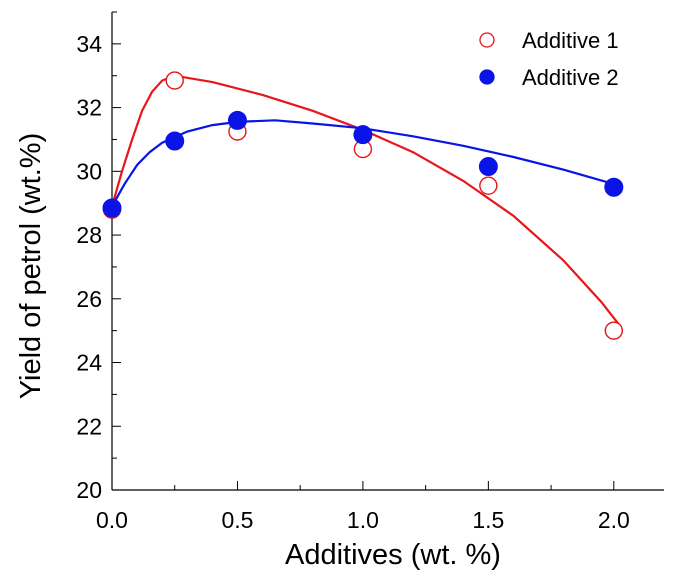 The height and width of the screenshot is (577, 685). Describe the element at coordinates (89, 171) in the screenshot. I see `y-tick-label: 30` at that location.